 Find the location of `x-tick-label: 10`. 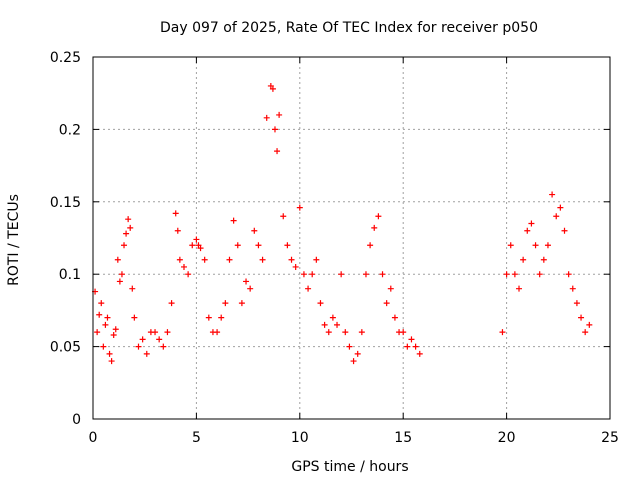

x-tick-label: 10 is located at coordinates (300, 438).